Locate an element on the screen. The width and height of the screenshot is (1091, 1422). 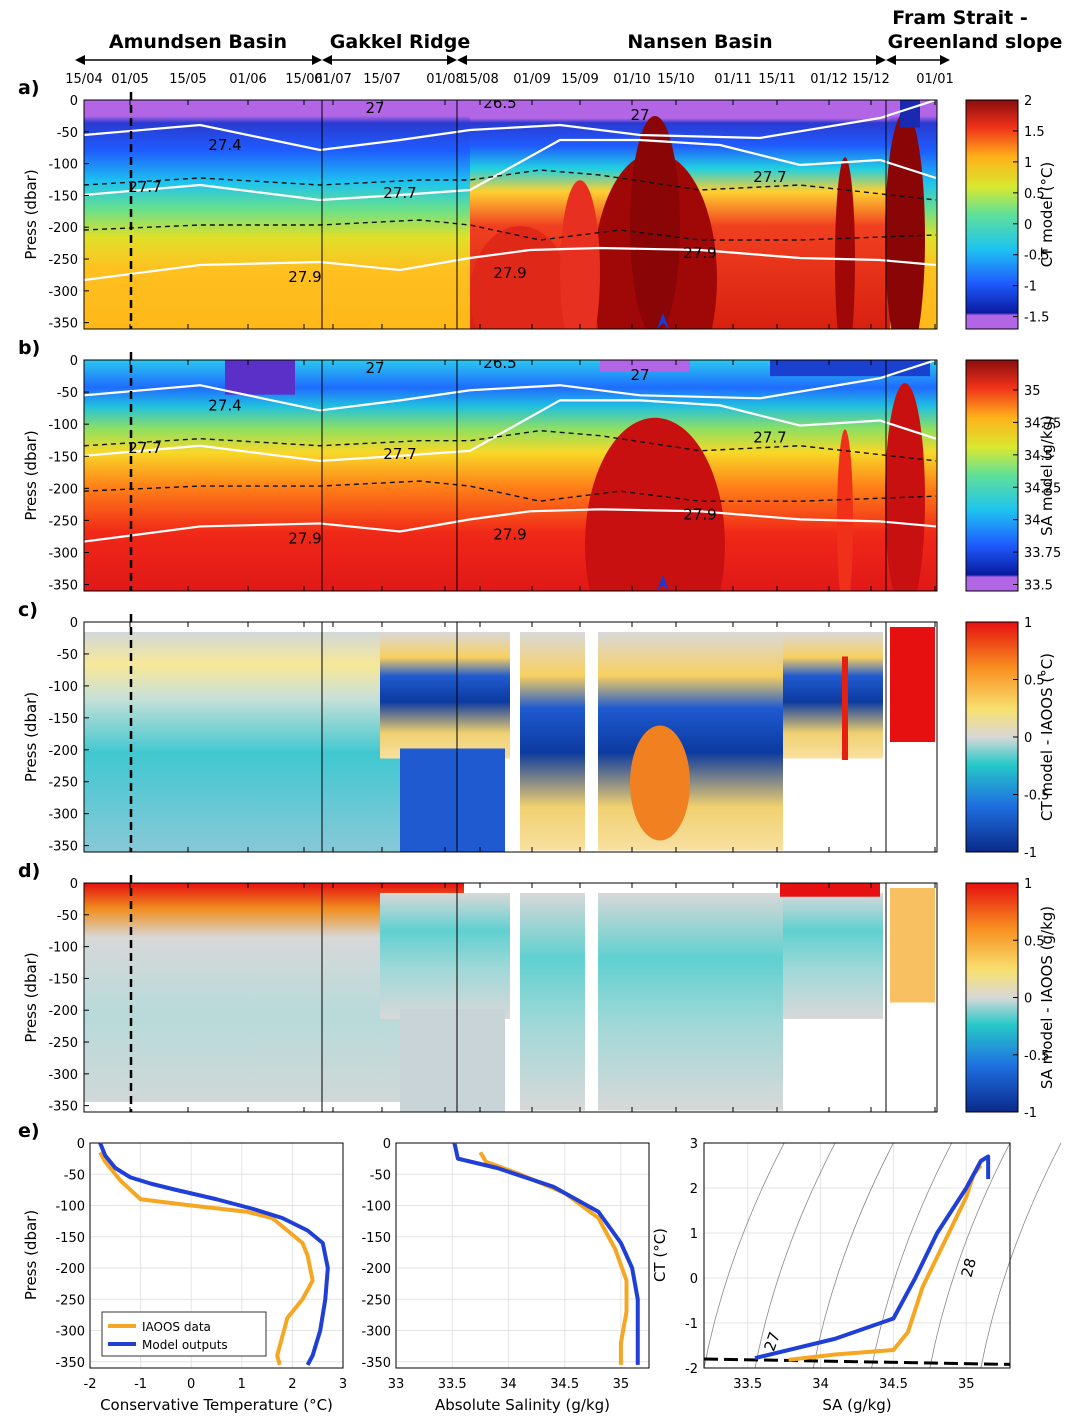
colorbar-label: CT model - IAOOS (°C) is located at coordinates (1047, 737).